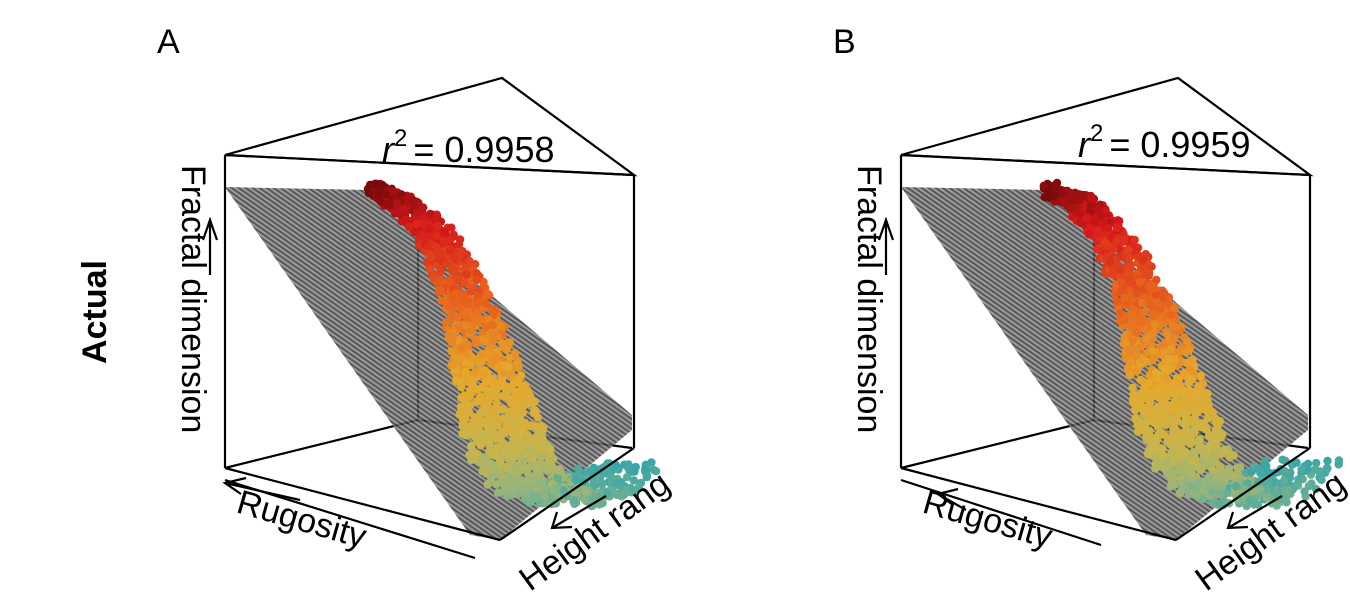  I want to click on r-squared-annotation: r2 = 0.9959, so click(1164, 142).